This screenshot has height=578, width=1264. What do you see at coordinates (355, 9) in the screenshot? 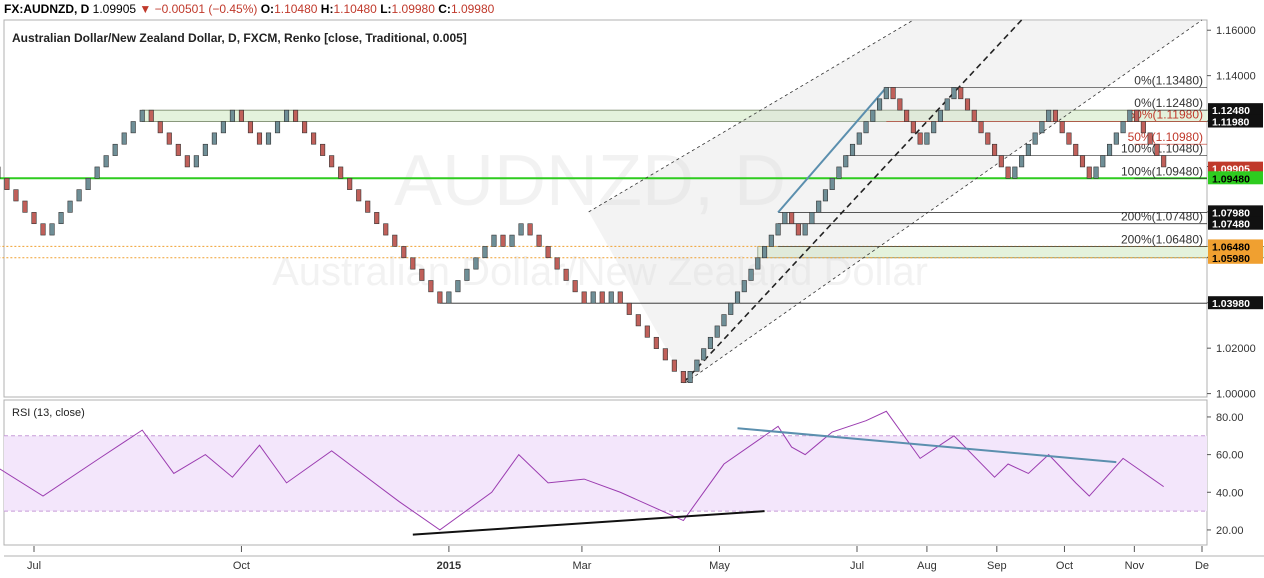
I see `high-value: 1.10480` at bounding box center [355, 9].